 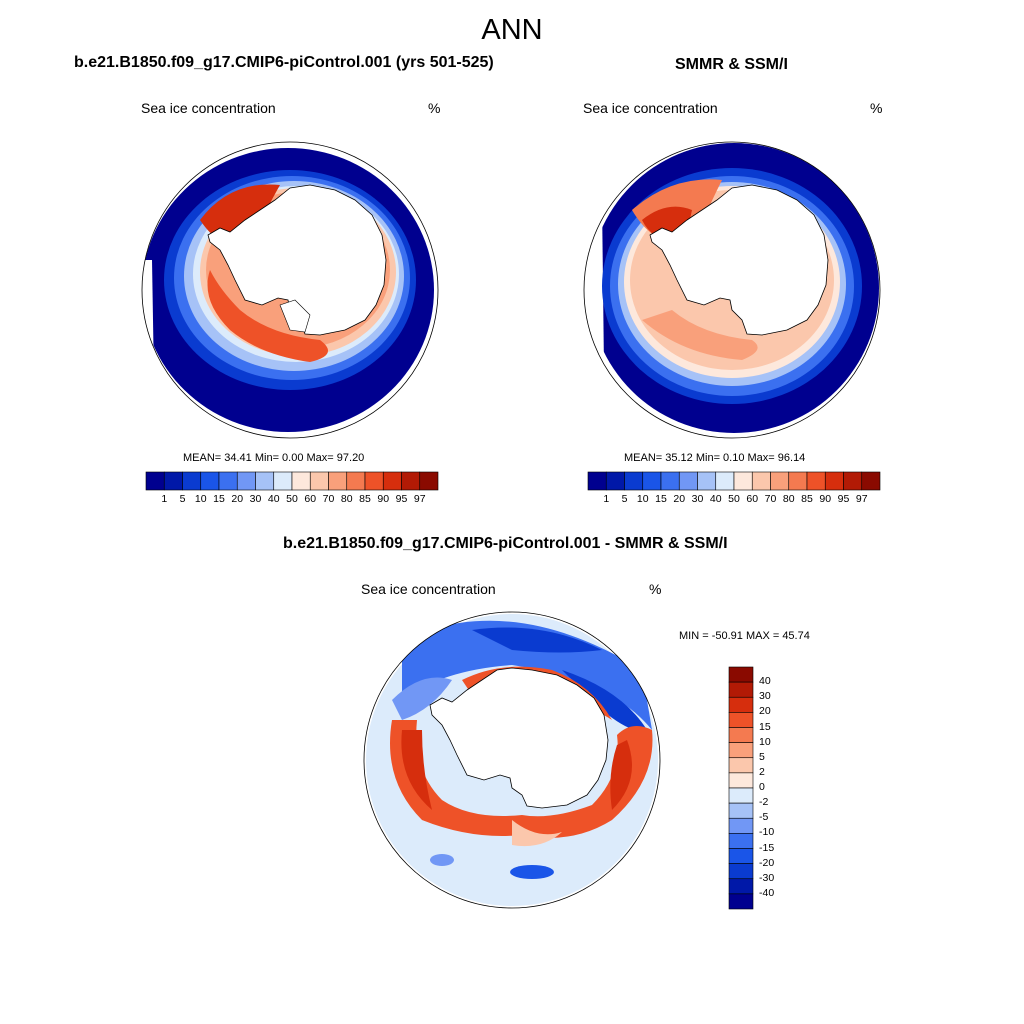 What do you see at coordinates (428, 589) in the screenshot?
I see `diff-variable-label: Sea ice concentration` at bounding box center [428, 589].